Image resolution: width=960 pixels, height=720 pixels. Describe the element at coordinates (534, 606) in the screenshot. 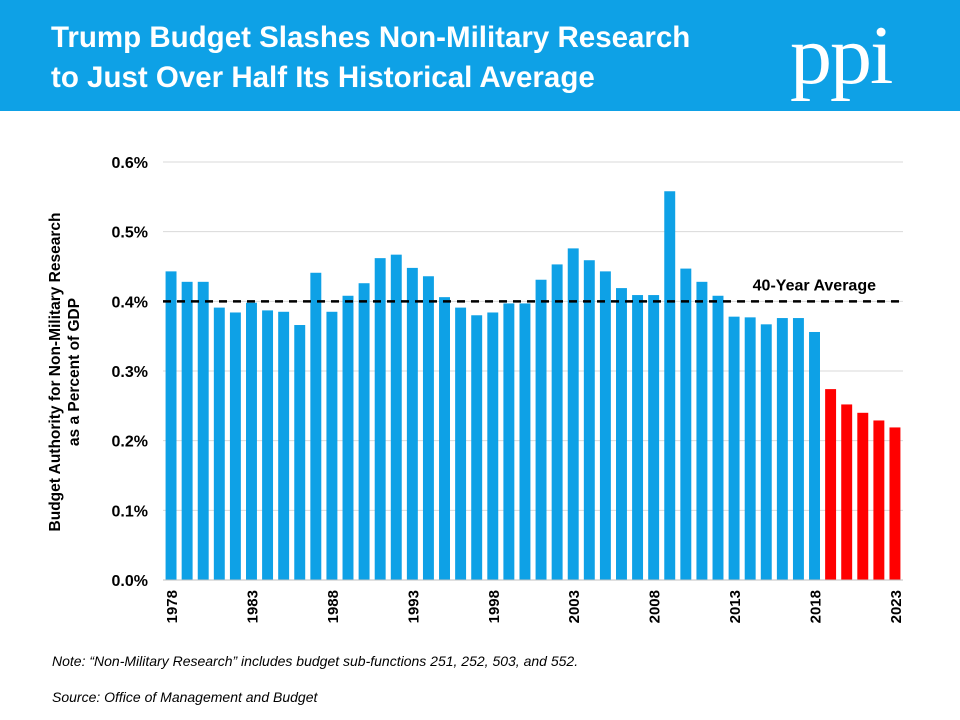

I see `x-tick-labels: 1978 1983 1988 1993 1998 2003 2008 2013 2018 2023` at that location.